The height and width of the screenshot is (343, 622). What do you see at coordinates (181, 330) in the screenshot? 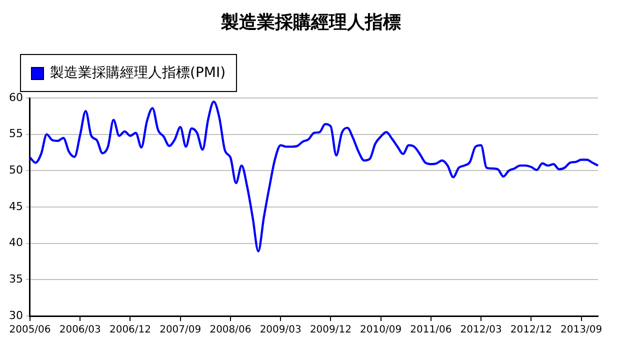
I see `x-tick-label: 2007/09` at bounding box center [181, 330].